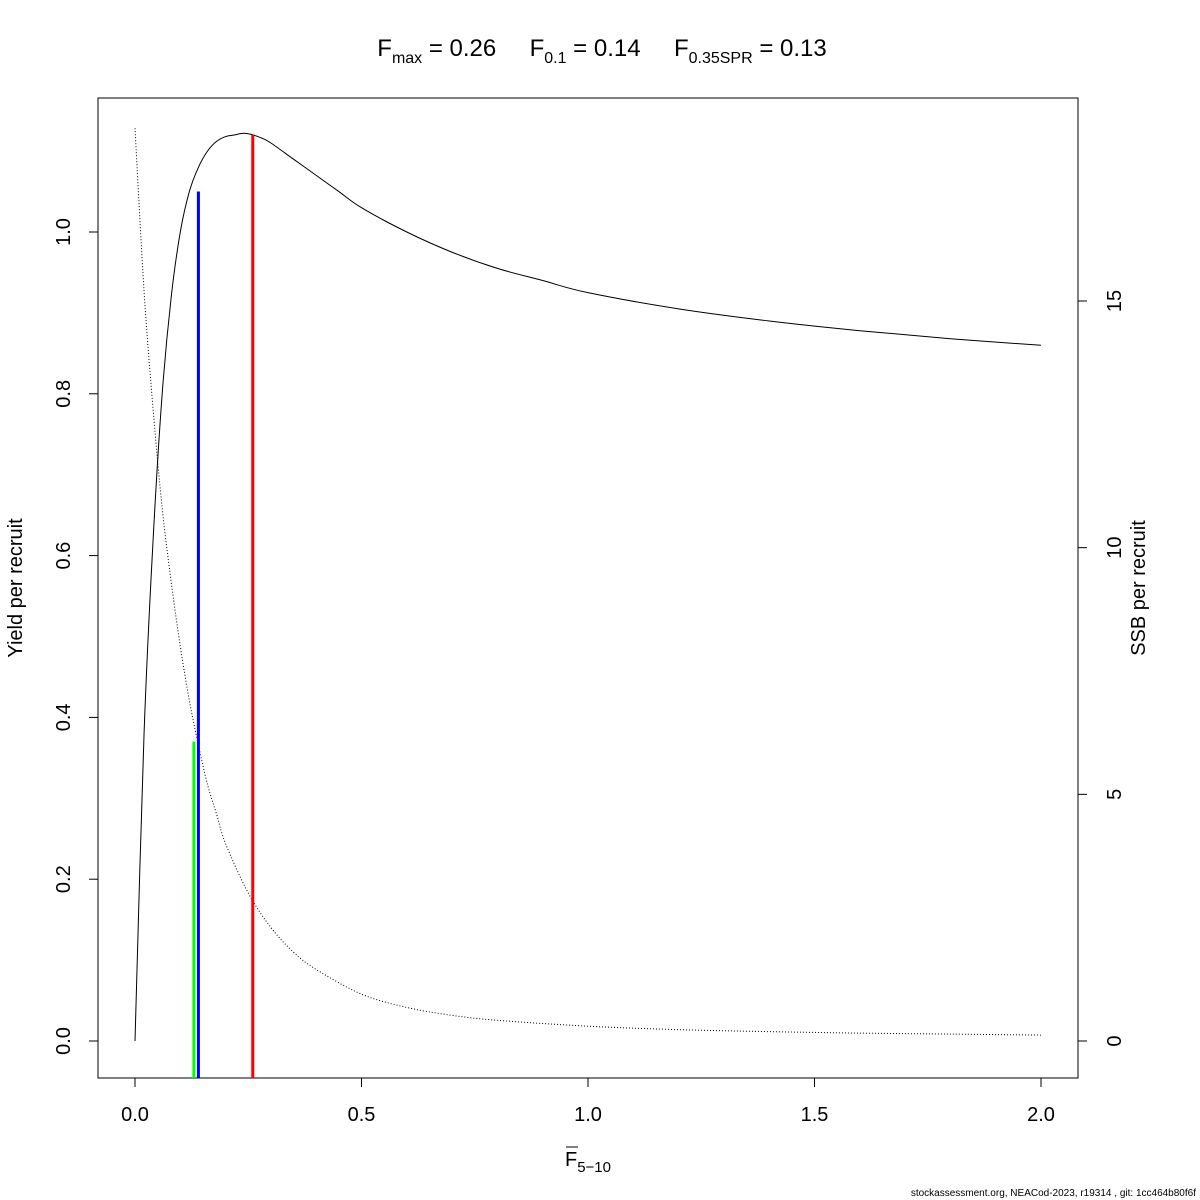 Image resolution: width=1200 pixels, height=1200 pixels. I want to click on title-fspr-value: 0.13, so click(803, 48).